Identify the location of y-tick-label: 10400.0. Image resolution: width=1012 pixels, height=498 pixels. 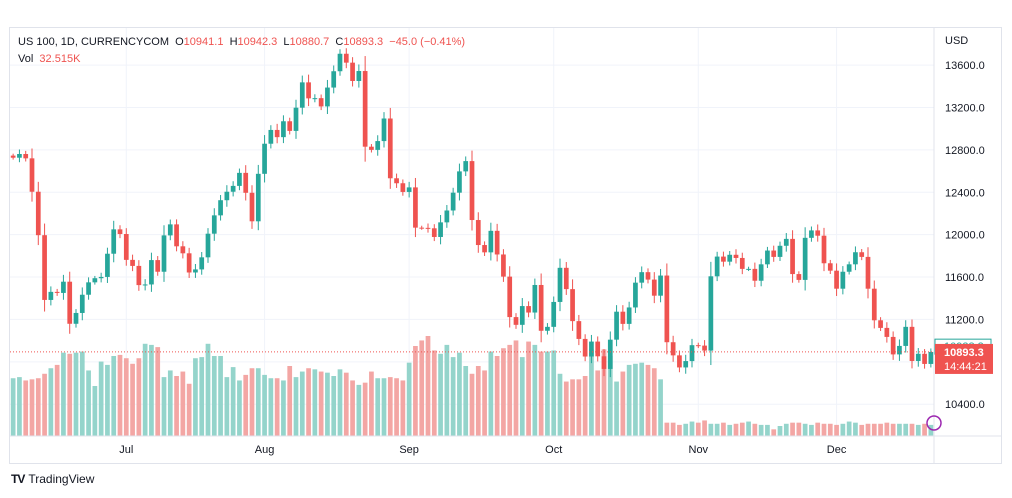
(965, 405).